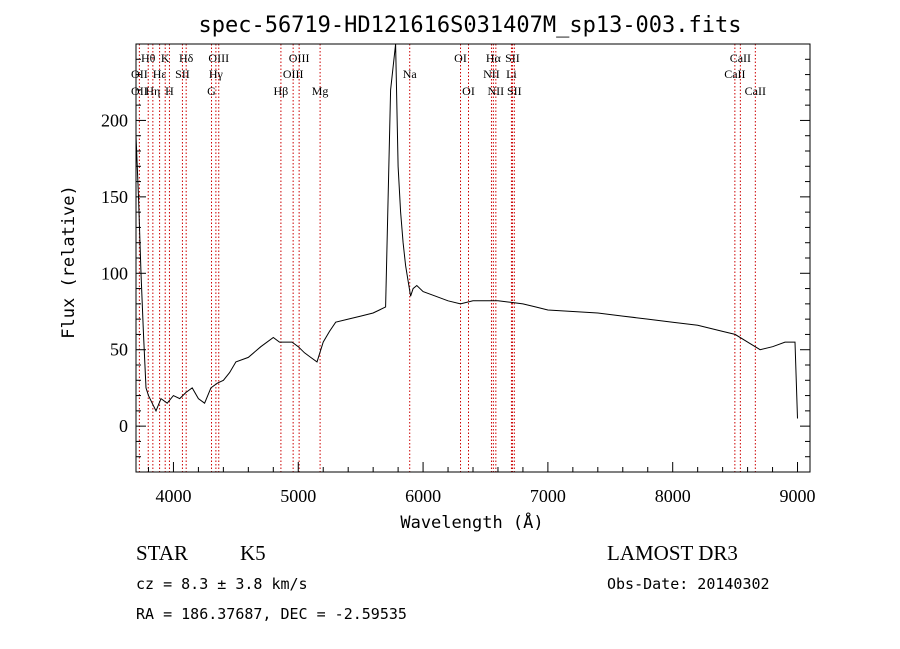 The image size is (900, 649). What do you see at coordinates (688, 584) in the screenshot?
I see `obs-date: Obs-Date: 20140302` at bounding box center [688, 584].